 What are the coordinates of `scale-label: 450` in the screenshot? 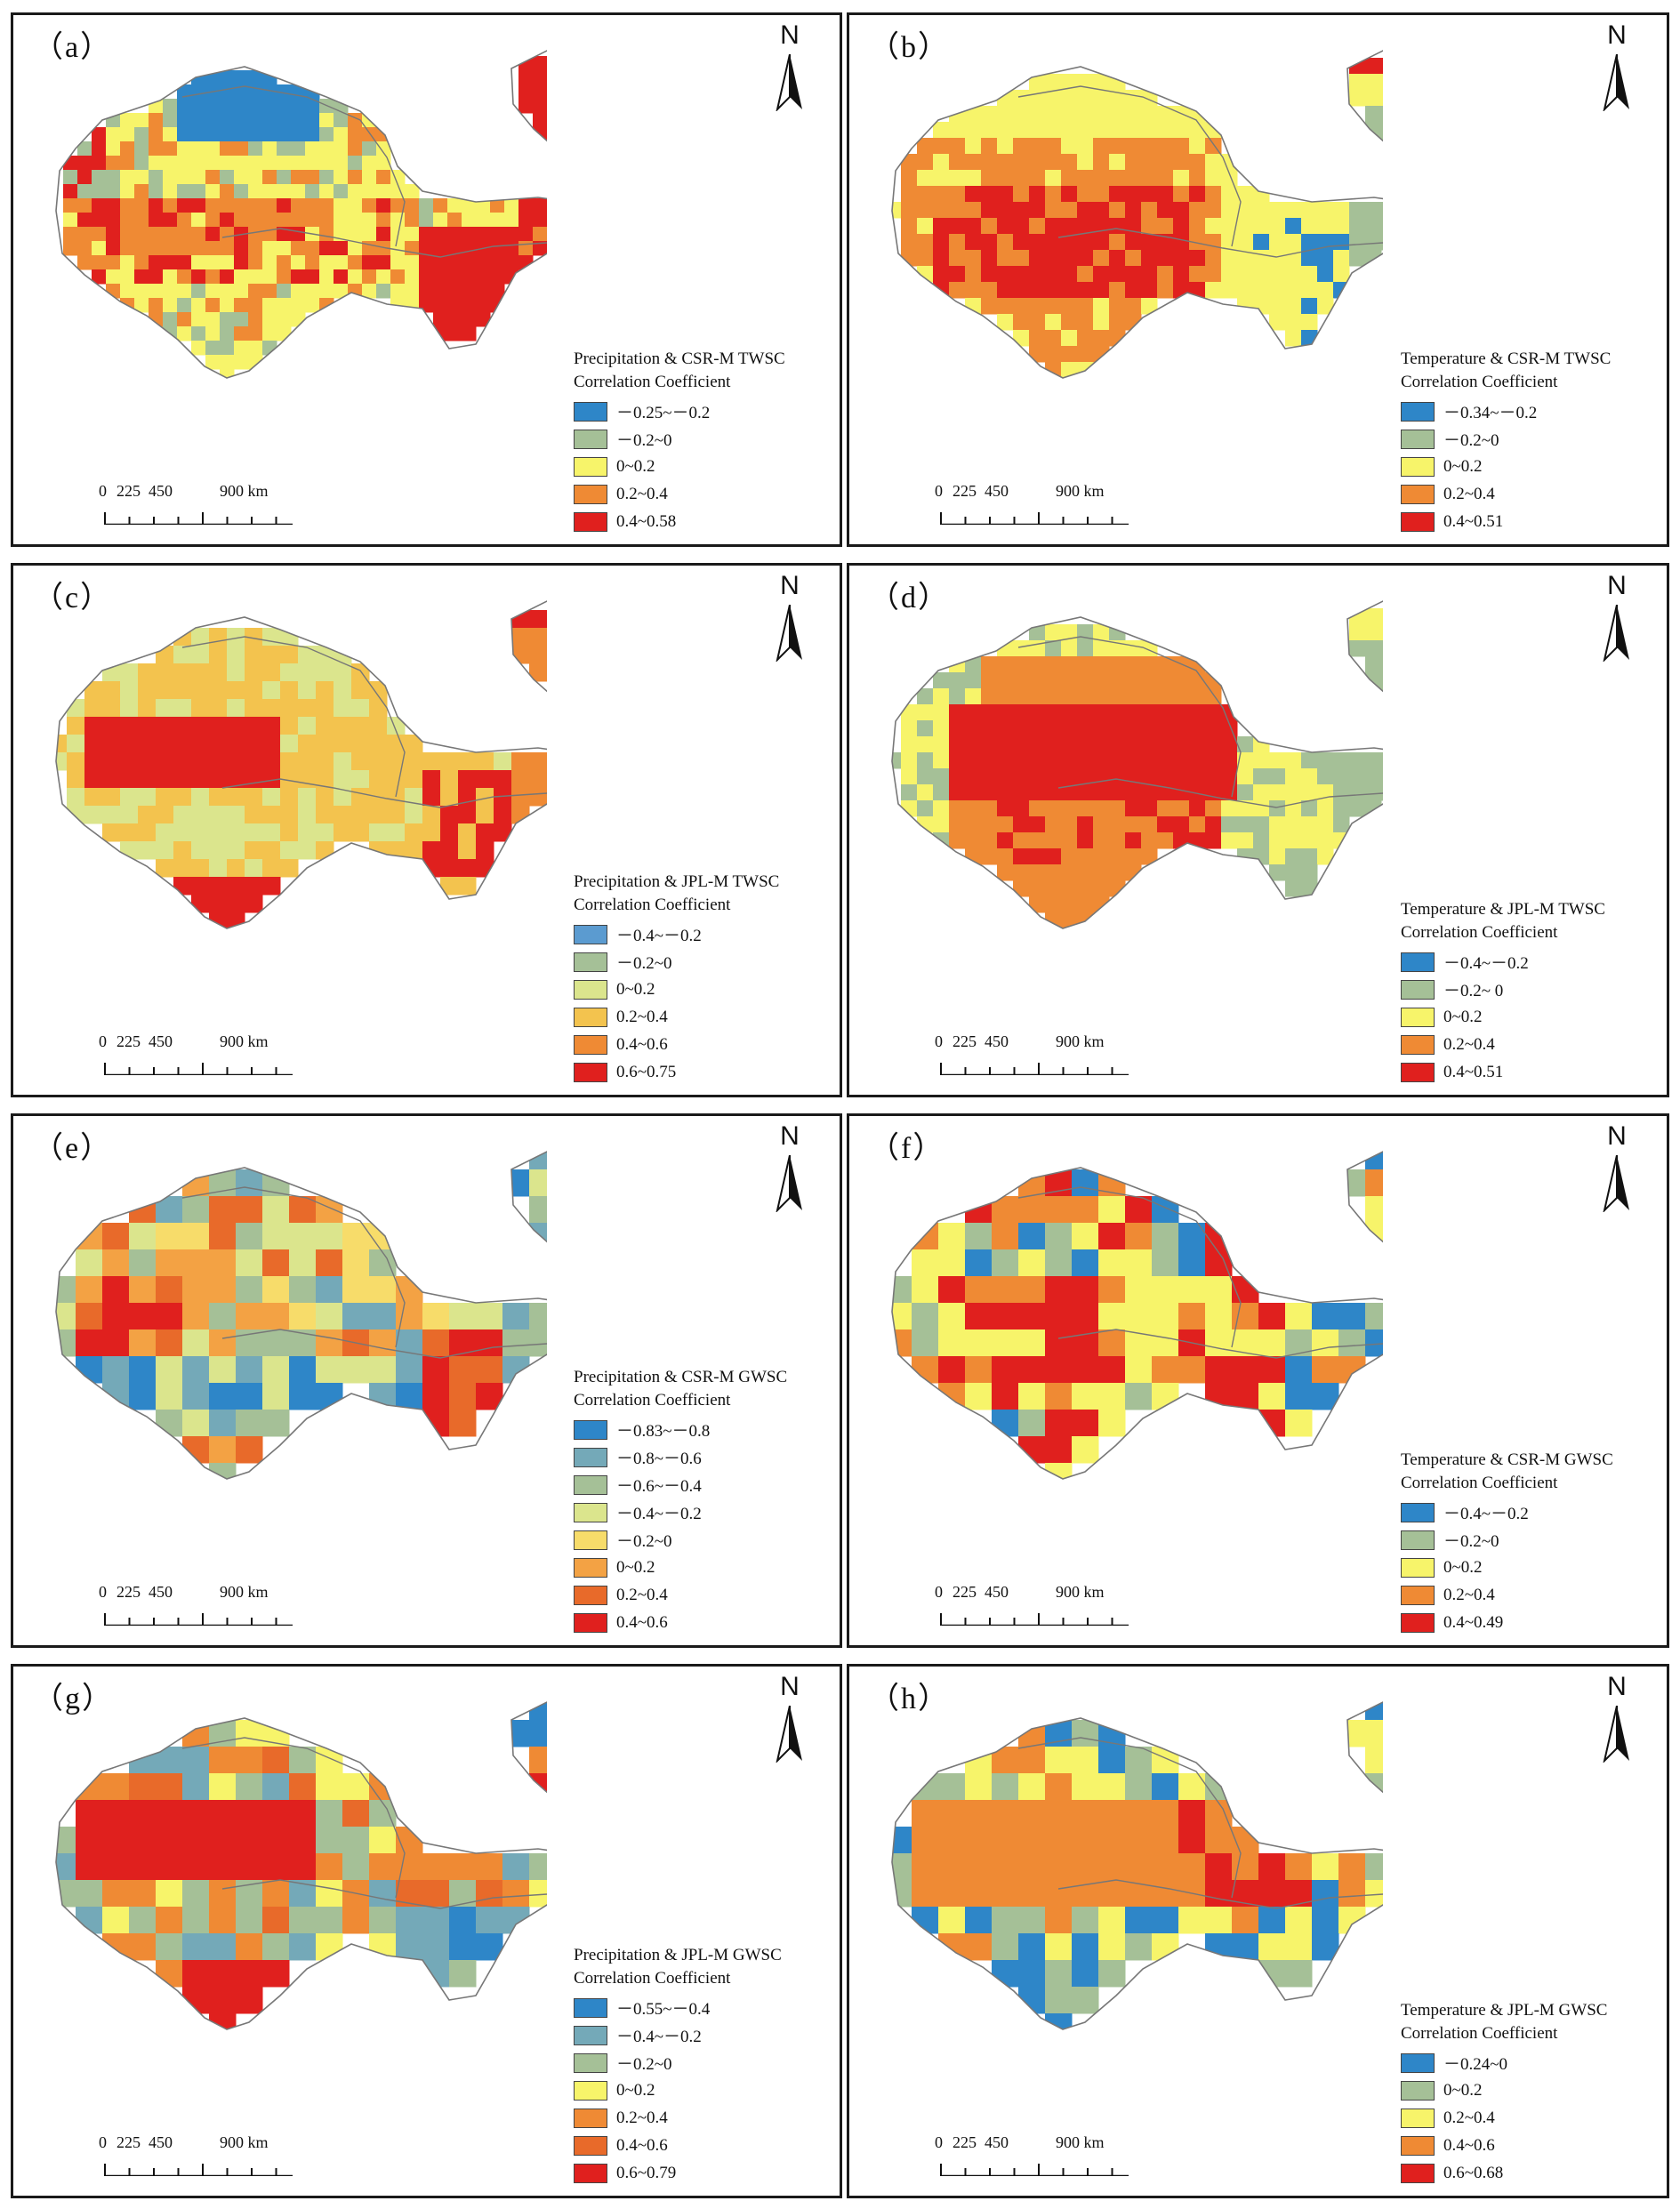 It's located at (161, 1041).